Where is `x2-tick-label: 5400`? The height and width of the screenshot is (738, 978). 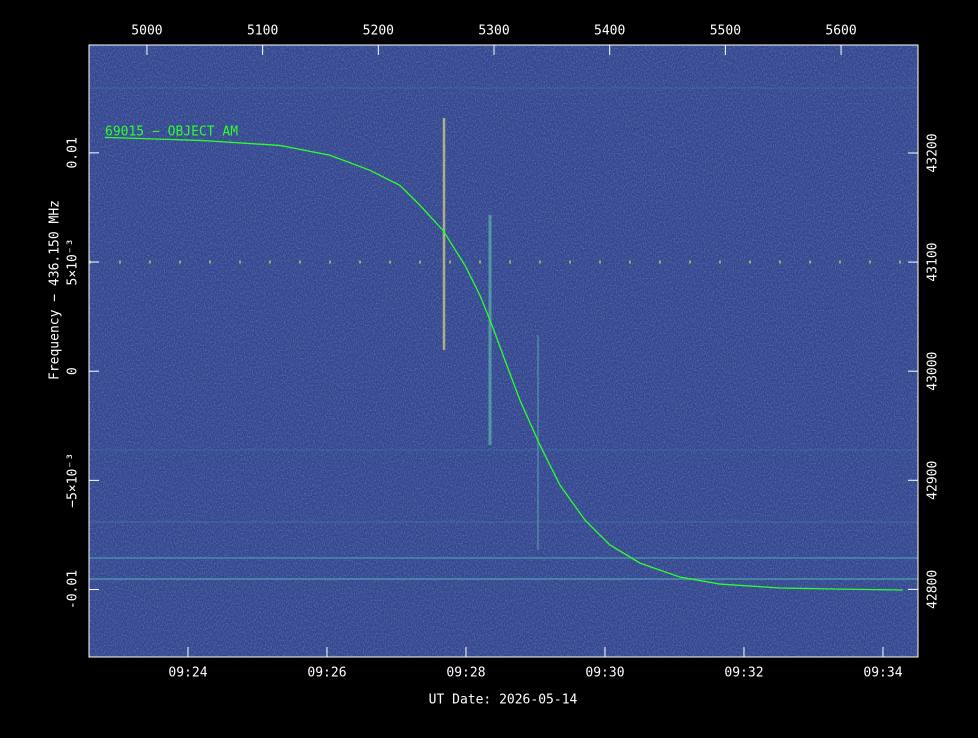 x2-tick-label: 5400 is located at coordinates (609, 31).